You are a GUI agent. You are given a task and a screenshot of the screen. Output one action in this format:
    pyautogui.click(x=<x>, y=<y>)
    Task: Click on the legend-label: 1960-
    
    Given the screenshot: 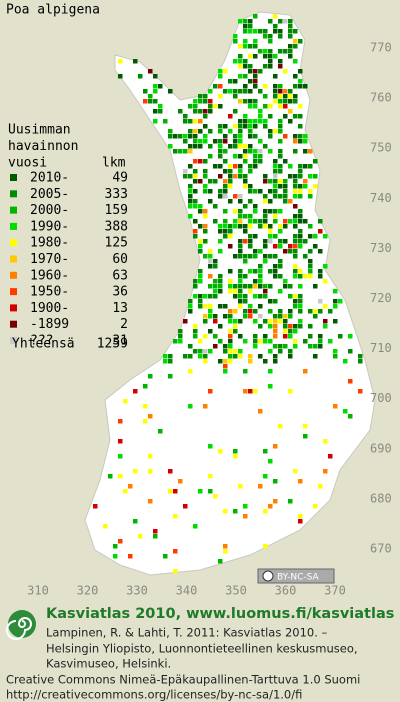 What is the action you would take?
    pyautogui.click(x=49, y=275)
    